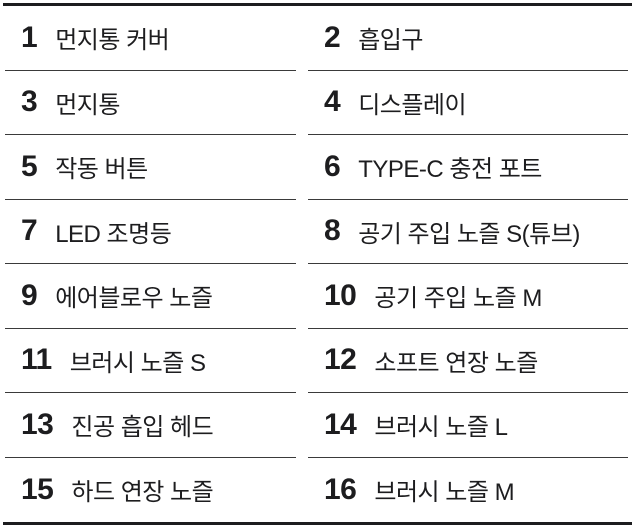 Image resolution: width=635 pixels, height=530 pixels. I want to click on part-item-2: 2 흡입구, so click(468, 38).